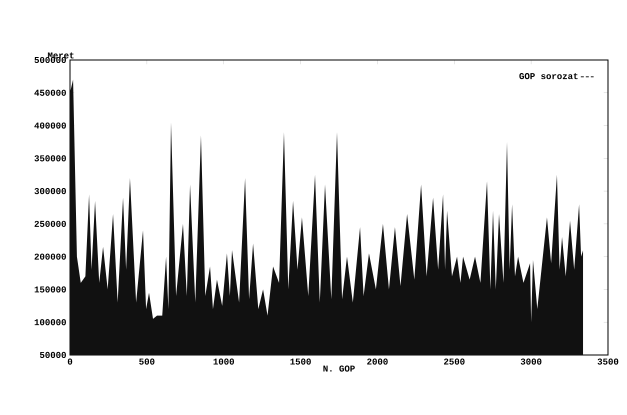  Describe the element at coordinates (531, 361) in the screenshot. I see `x-tick-label: 3000` at that location.